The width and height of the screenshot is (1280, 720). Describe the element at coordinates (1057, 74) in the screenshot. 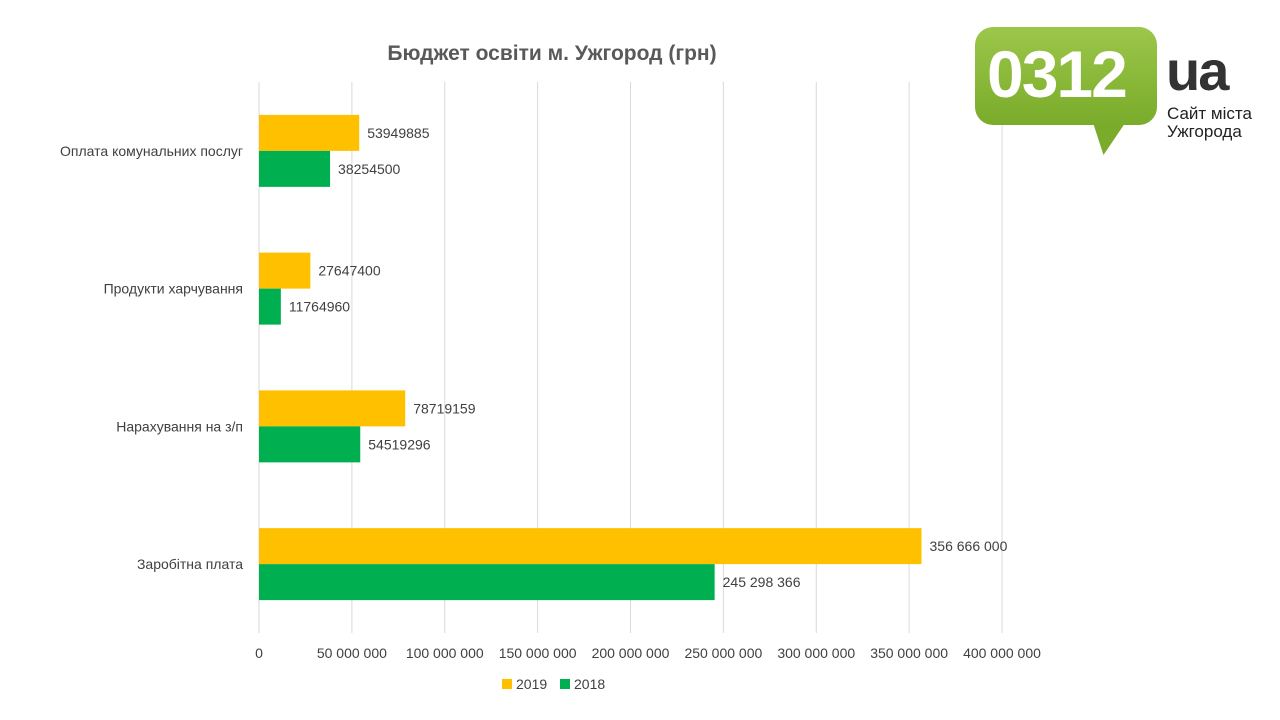

I see `logo-number: 0312` at that location.